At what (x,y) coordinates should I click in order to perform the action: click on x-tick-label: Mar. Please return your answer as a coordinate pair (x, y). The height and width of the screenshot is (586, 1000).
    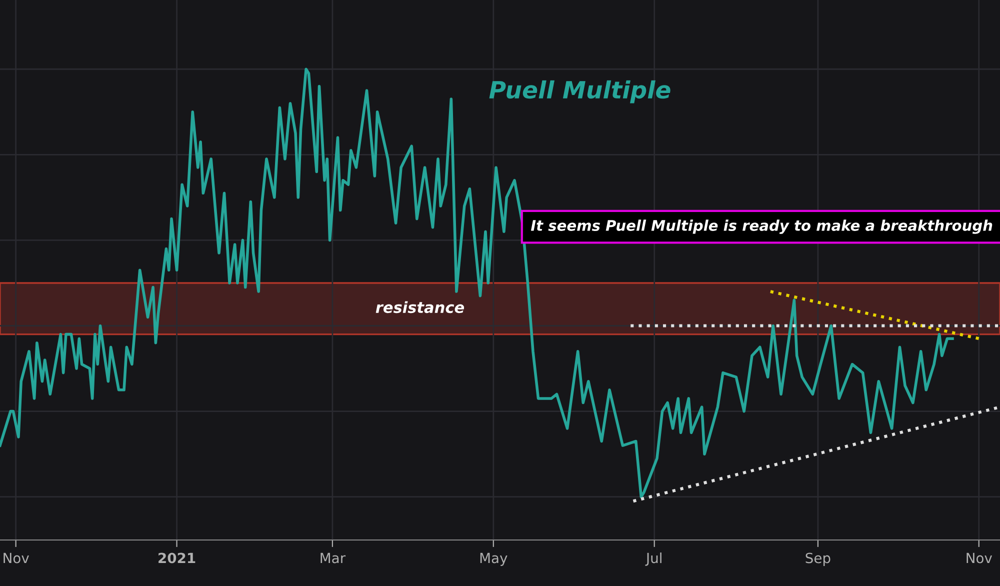
    Looking at the image, I should click on (333, 558).